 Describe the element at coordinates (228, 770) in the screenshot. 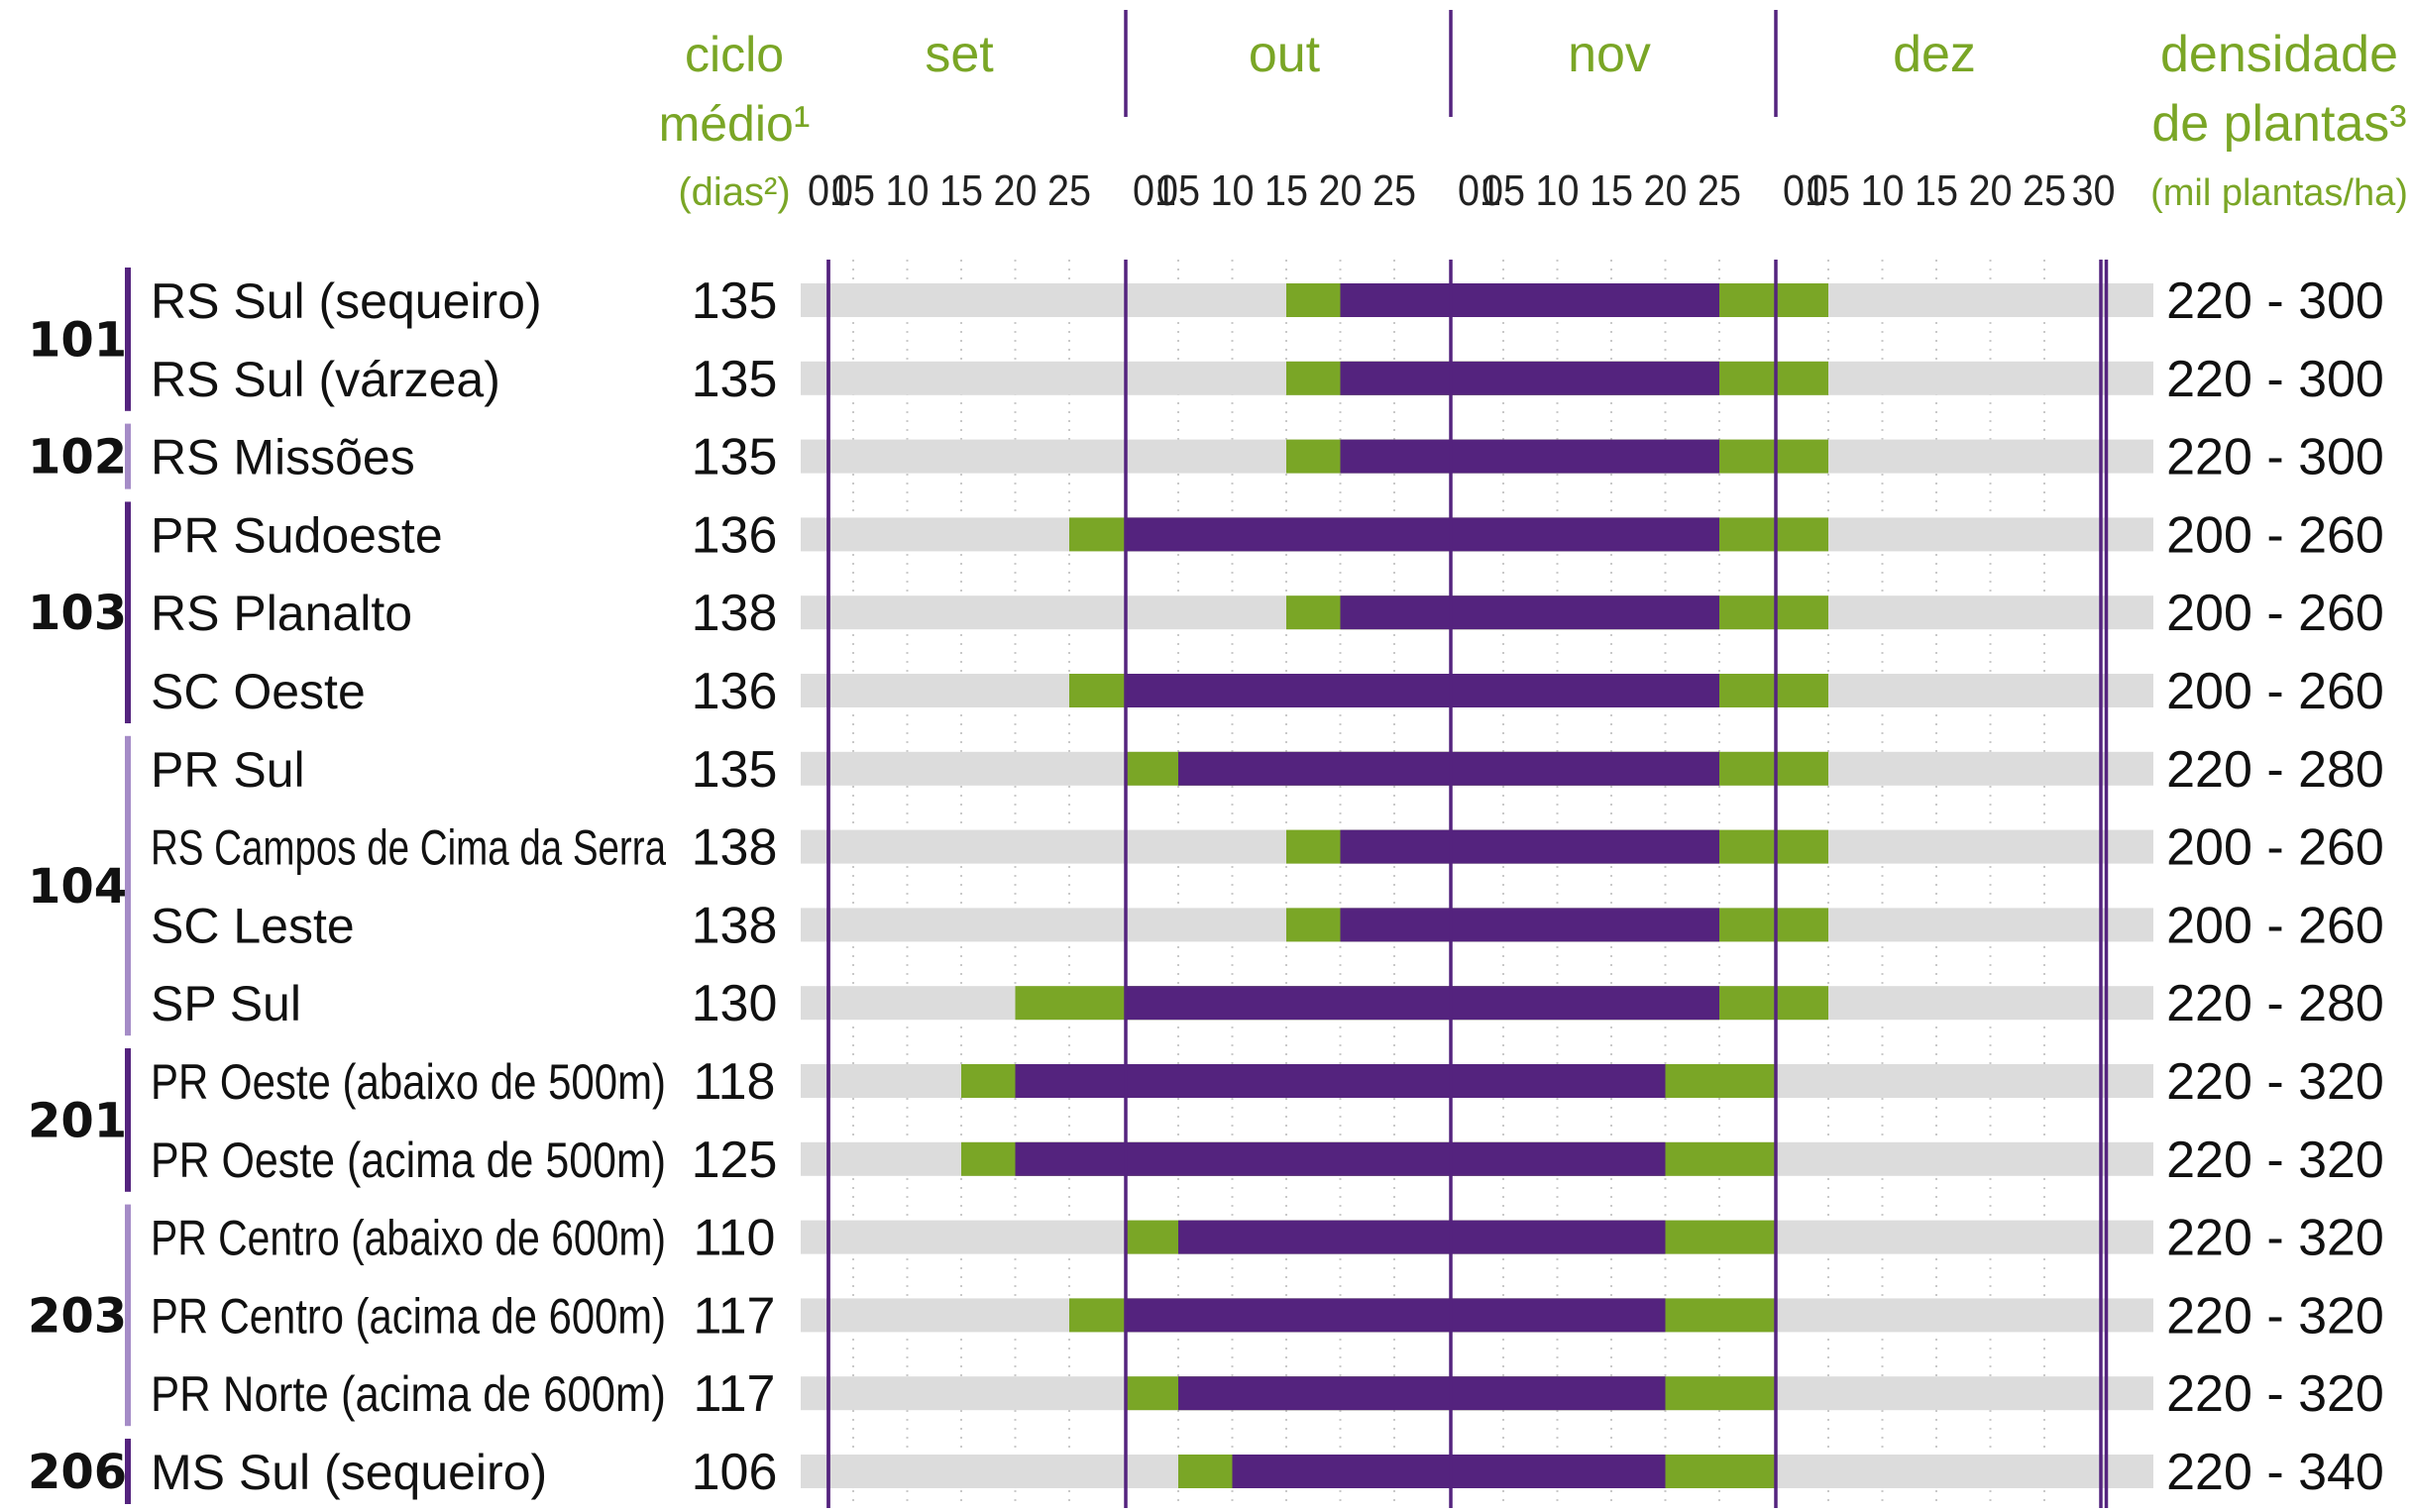

I see `region-label: PR Sul` at that location.